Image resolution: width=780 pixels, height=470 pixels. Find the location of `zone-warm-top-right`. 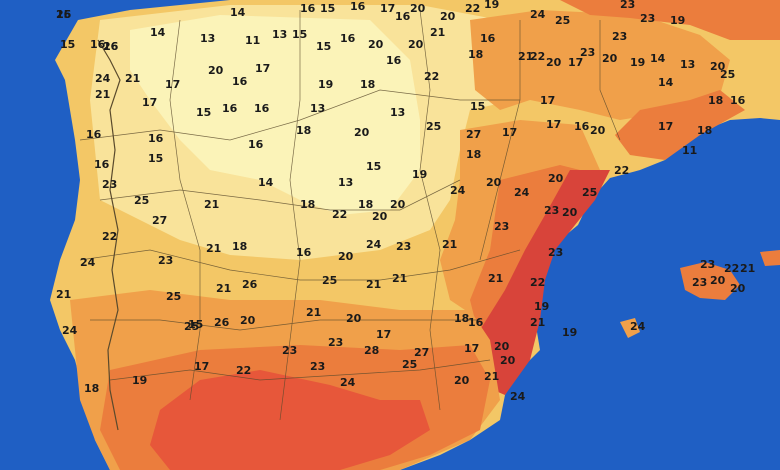

zone-warm-top-right is located at coordinates (670, 20).